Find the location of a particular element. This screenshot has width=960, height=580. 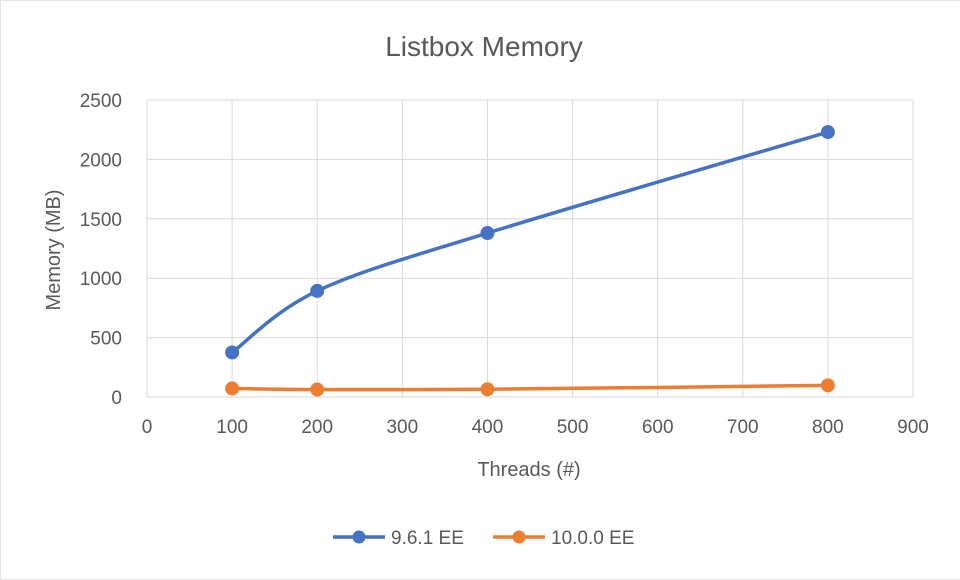

x-tick-label: 100 is located at coordinates (232, 427).